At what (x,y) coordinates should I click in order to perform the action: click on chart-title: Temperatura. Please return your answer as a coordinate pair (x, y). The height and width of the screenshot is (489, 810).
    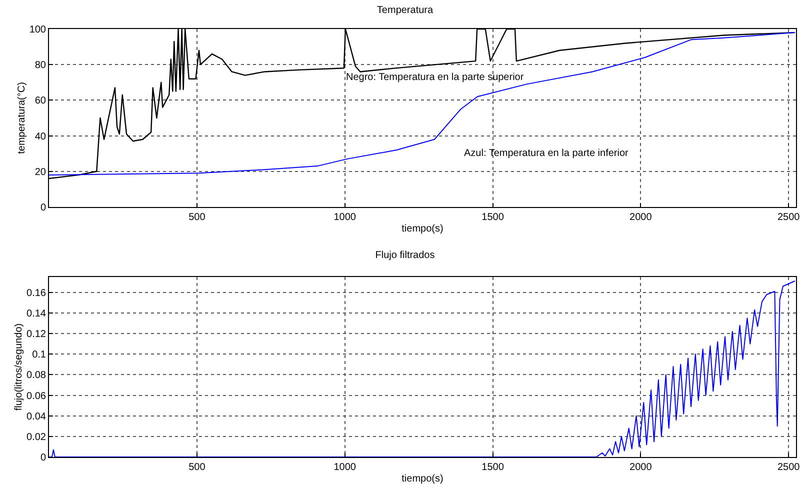
    Looking at the image, I should click on (405, 10).